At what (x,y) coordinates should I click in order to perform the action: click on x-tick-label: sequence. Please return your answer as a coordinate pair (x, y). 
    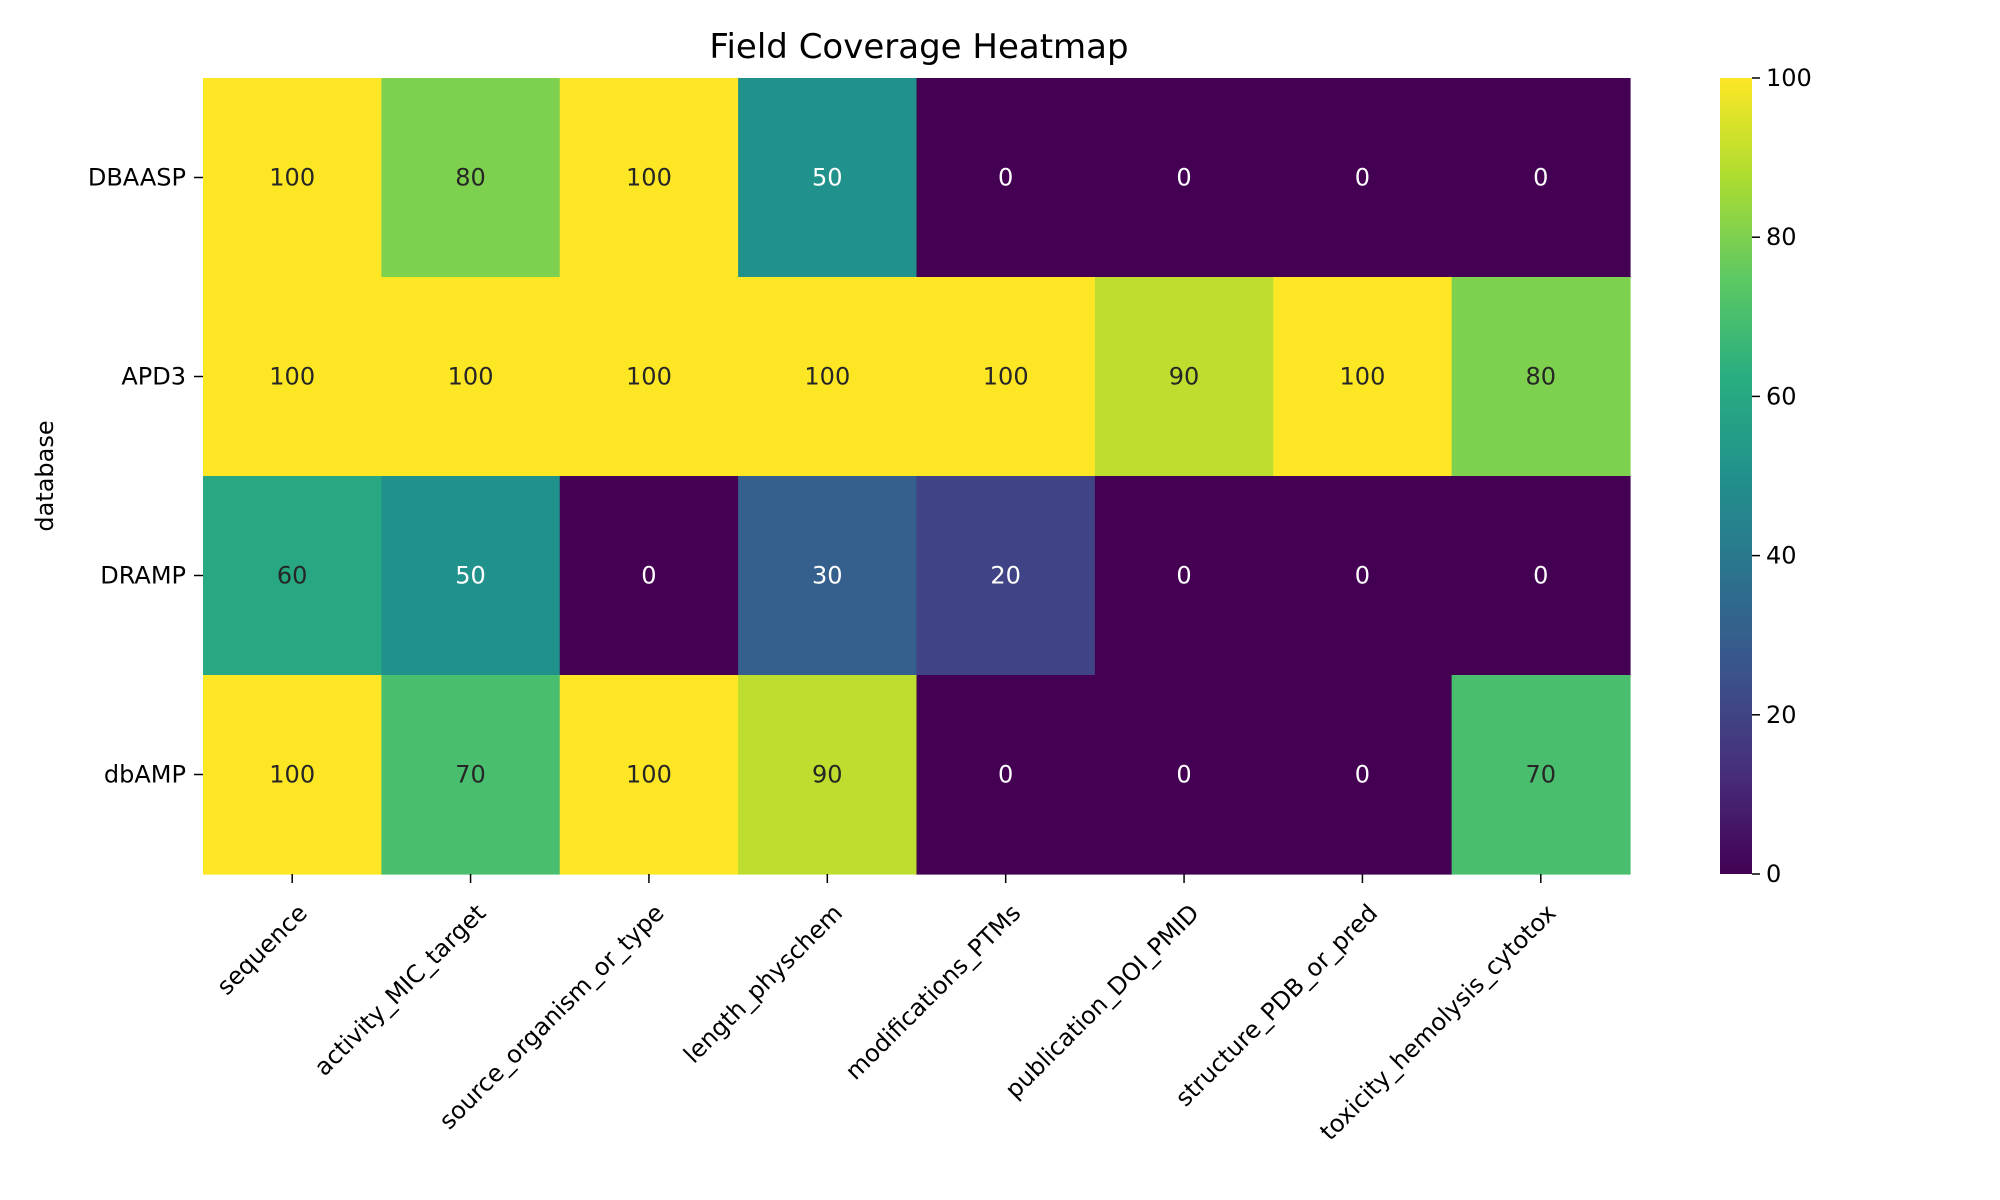
    Looking at the image, I should click on (262, 950).